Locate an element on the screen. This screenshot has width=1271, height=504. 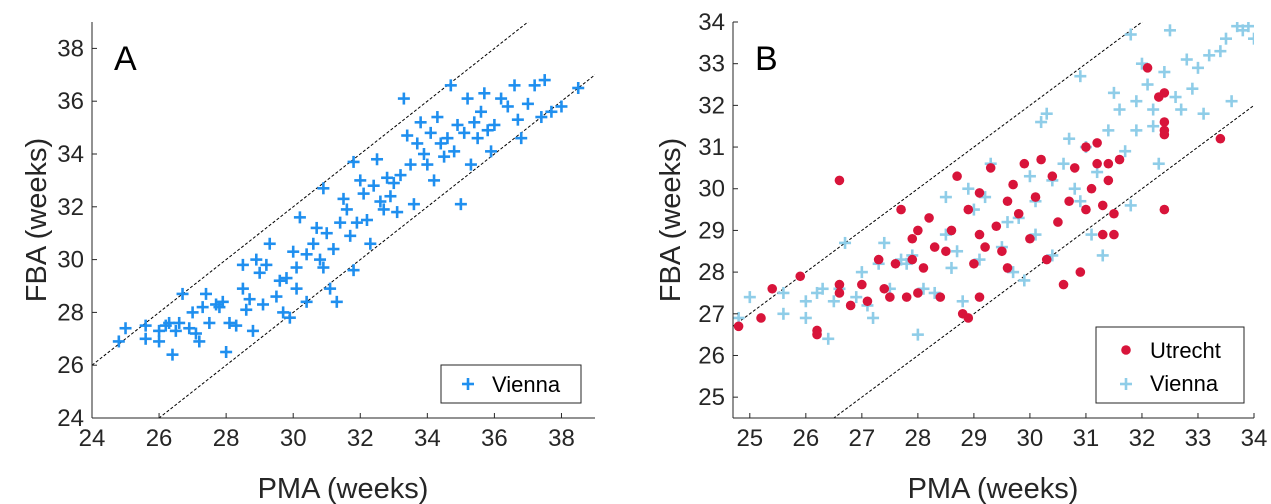
panel-b-legend-box is located at coordinates (1170, 365).